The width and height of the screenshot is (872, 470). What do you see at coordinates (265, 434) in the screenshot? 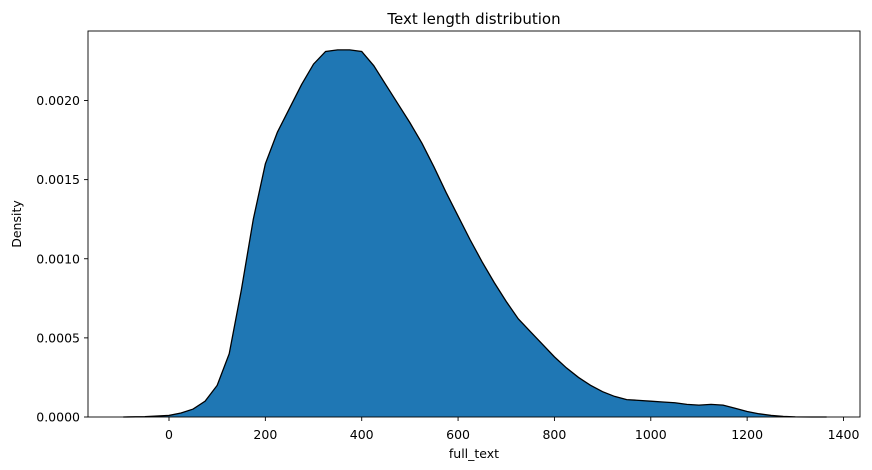
I see `x-tick-label: 200` at bounding box center [265, 434].